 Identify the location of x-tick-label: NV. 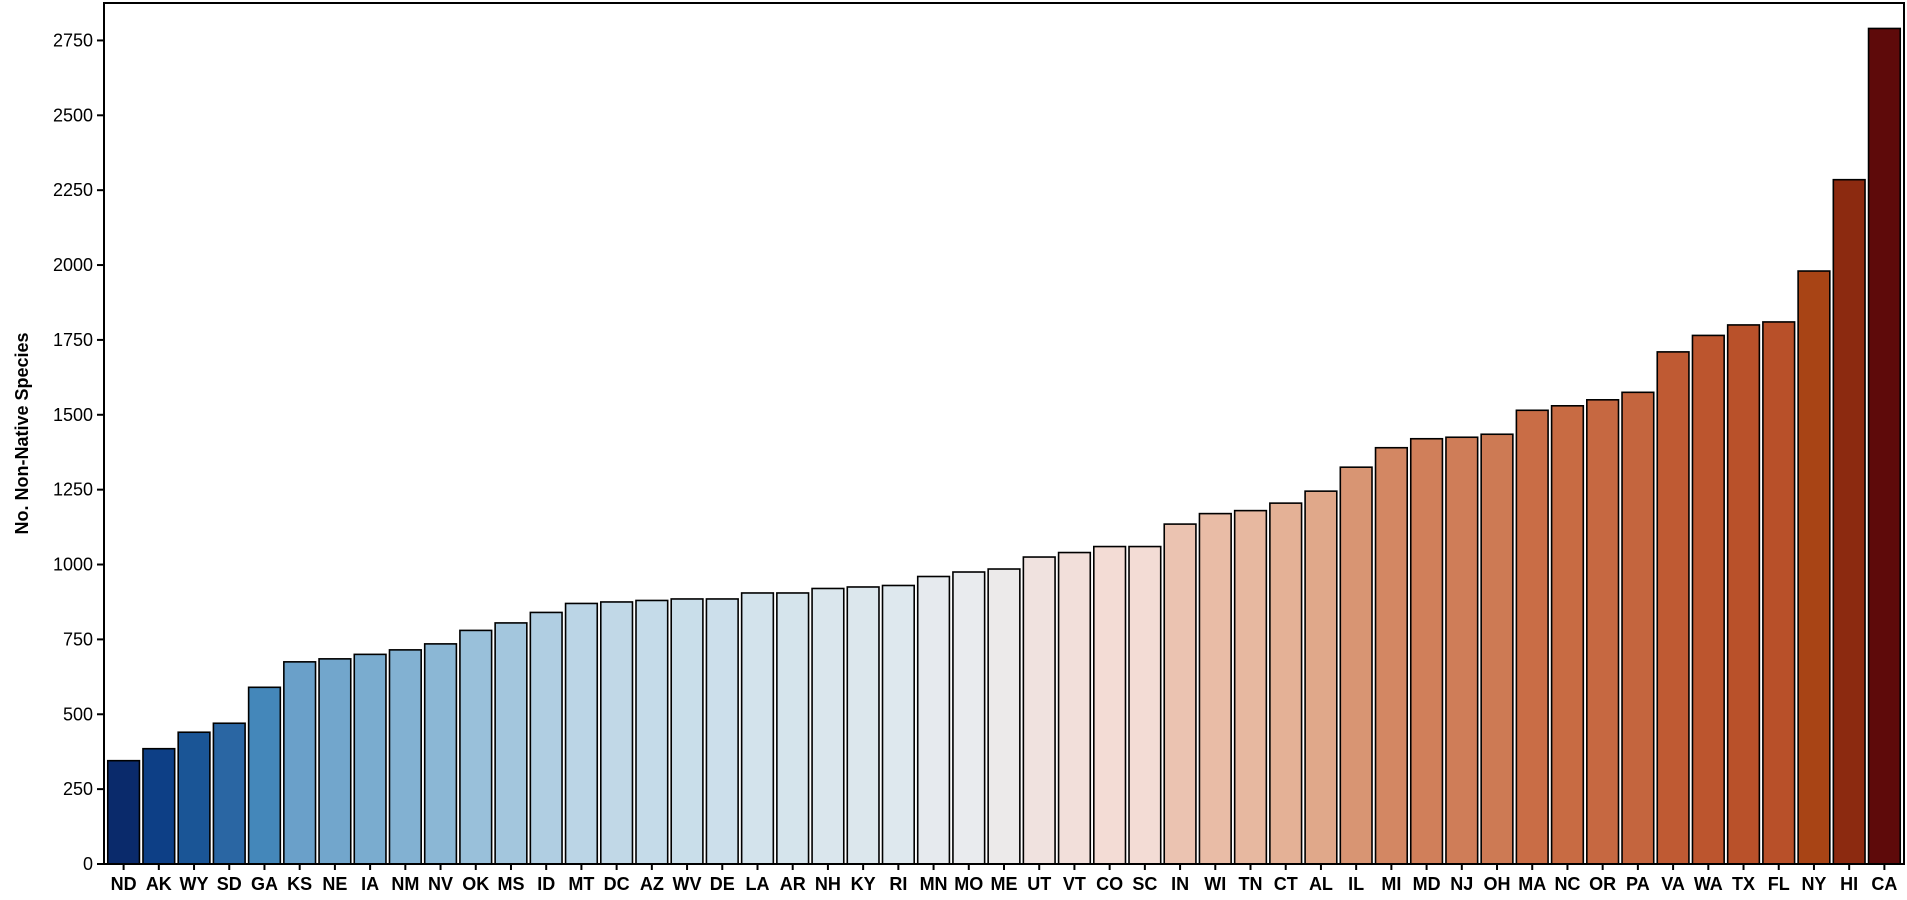
(440, 884).